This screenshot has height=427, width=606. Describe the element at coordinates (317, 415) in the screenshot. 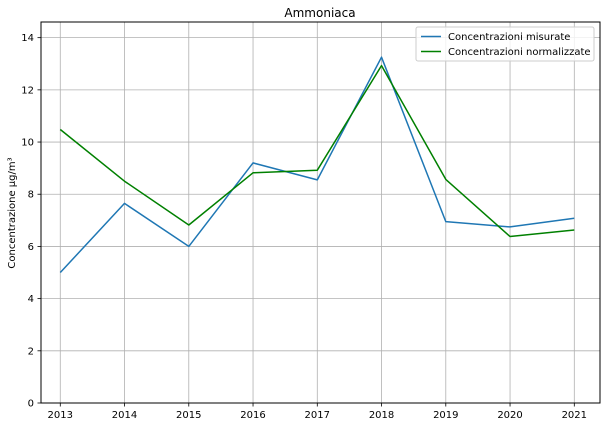

I see `x-tick-label: 2017` at that location.